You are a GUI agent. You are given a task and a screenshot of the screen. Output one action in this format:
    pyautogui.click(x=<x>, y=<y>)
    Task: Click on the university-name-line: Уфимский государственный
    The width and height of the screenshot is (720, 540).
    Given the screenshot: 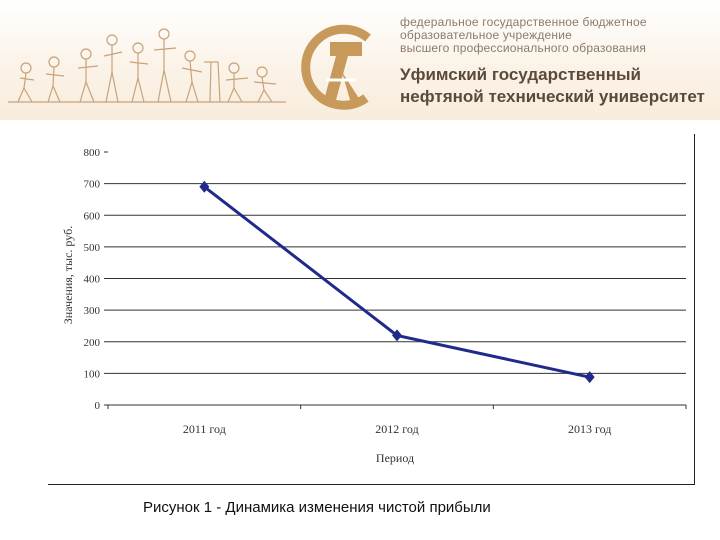 What is the action you would take?
    pyautogui.click(x=520, y=74)
    